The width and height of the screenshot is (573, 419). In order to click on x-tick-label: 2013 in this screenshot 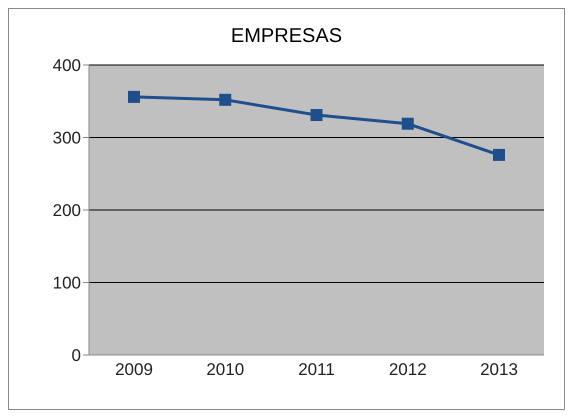, I will do `click(499, 370)`.